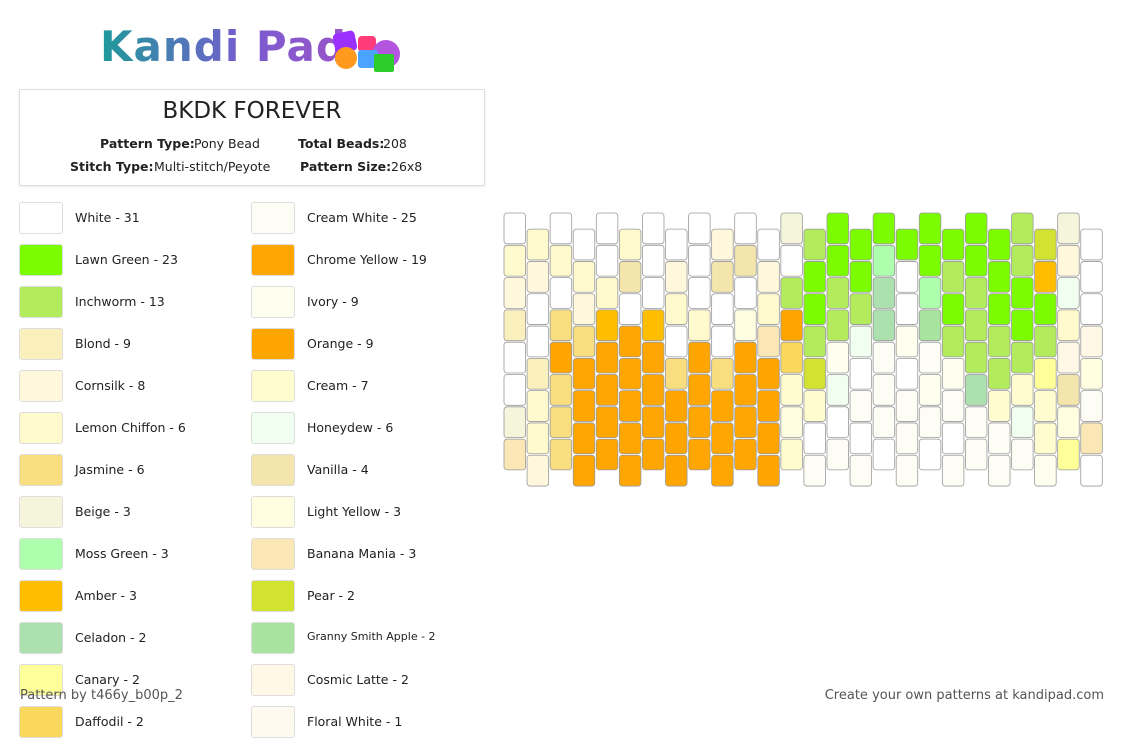 Image resolution: width=1124 pixels, height=738 pixels. Describe the element at coordinates (355, 721) in the screenshot. I see `legend-label: Floral White - 1` at that location.